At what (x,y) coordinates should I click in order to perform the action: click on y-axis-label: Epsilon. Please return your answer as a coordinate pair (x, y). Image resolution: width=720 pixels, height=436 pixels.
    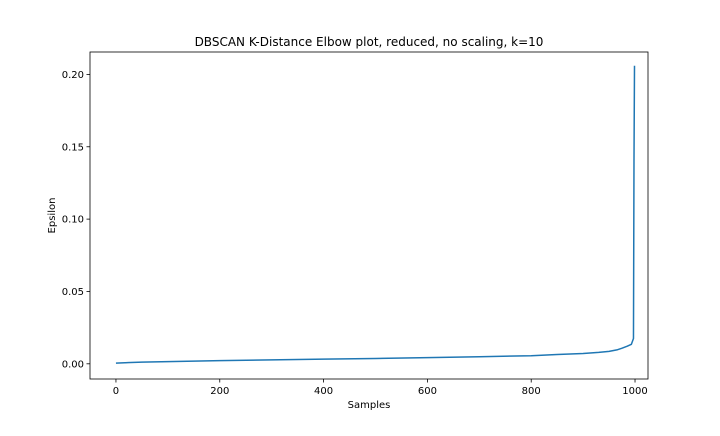
    Looking at the image, I should click on (52, 216).